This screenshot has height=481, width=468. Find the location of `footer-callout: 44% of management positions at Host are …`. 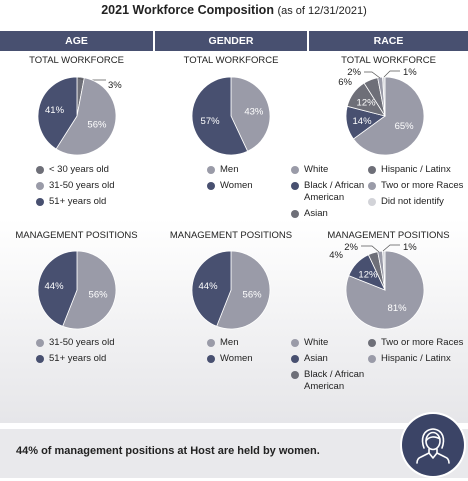

footer-callout: 44% of management positions at Host are … is located at coordinates (234, 453).